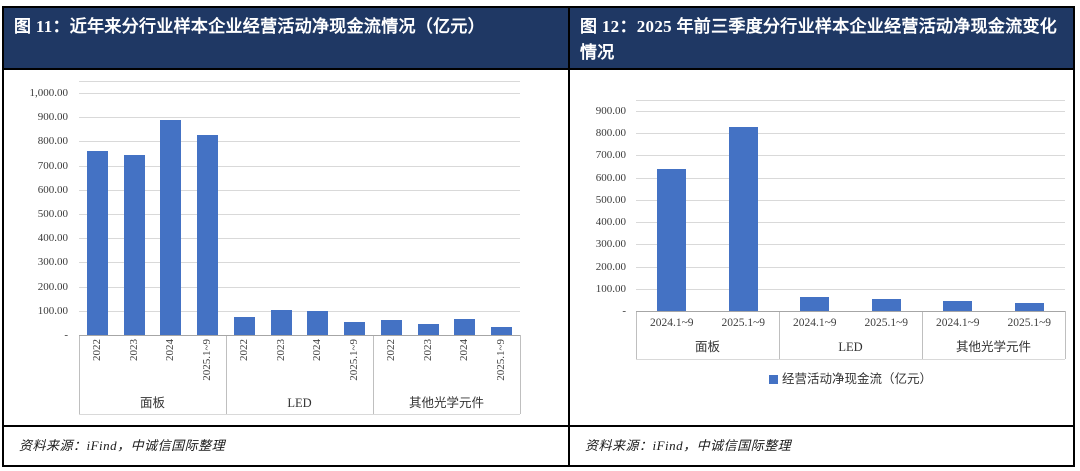 The width and height of the screenshot is (1080, 471). What do you see at coordinates (52, 117) in the screenshot?
I see `y-axis-tick-label: 900.00` at bounding box center [52, 117].